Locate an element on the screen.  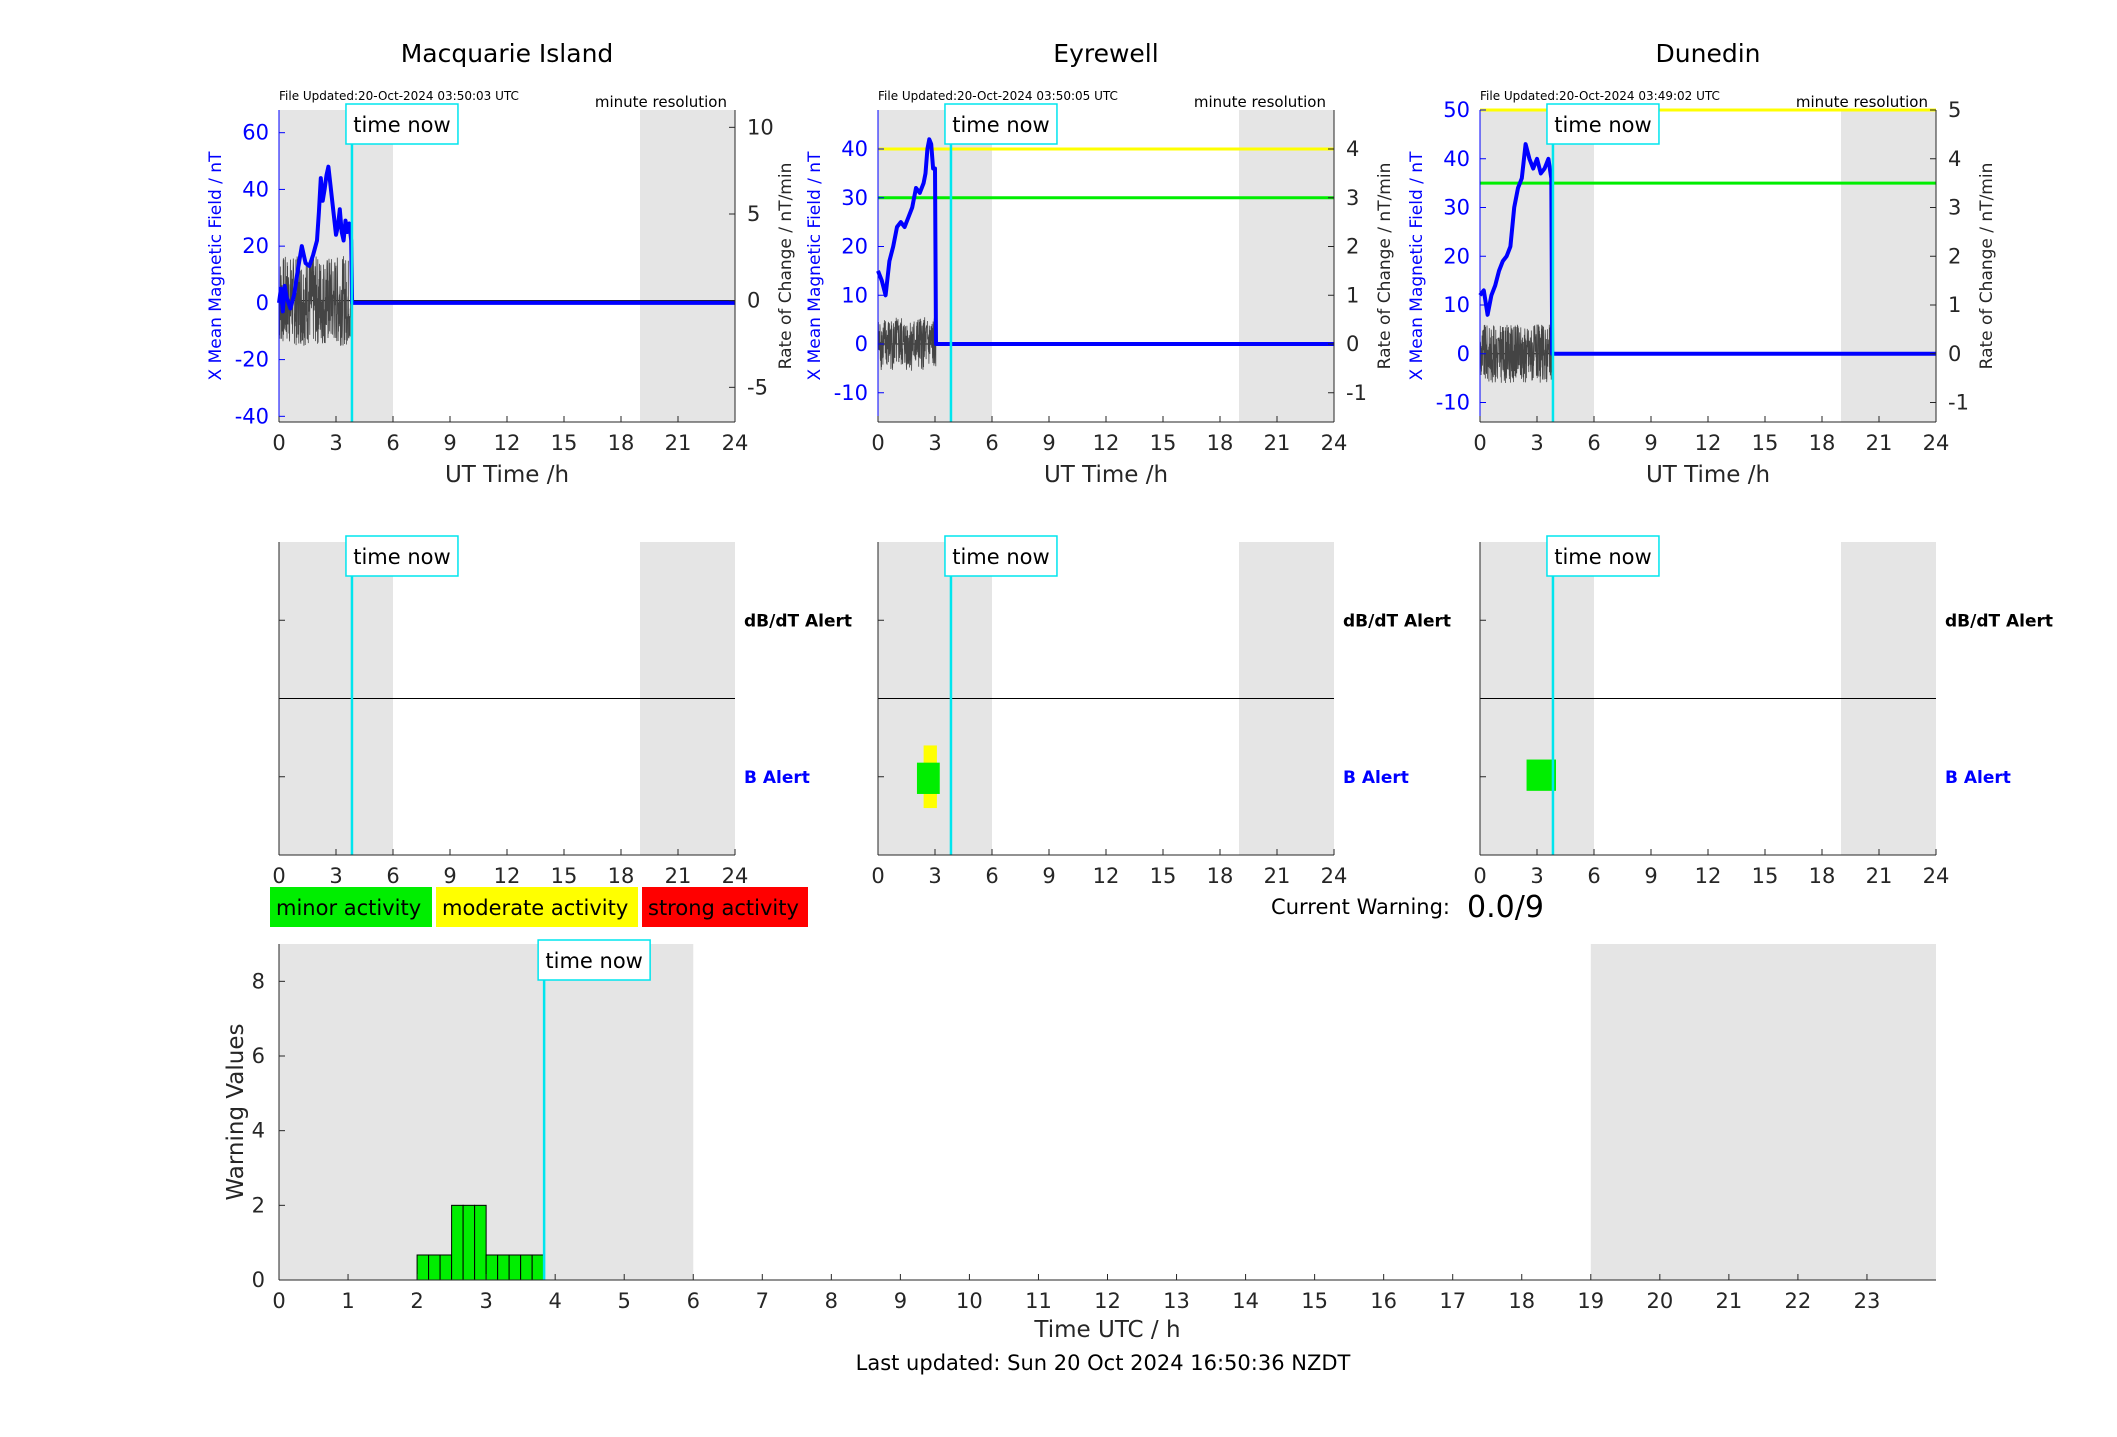
left-axis-tick-label: -40 is located at coordinates (252, 416).